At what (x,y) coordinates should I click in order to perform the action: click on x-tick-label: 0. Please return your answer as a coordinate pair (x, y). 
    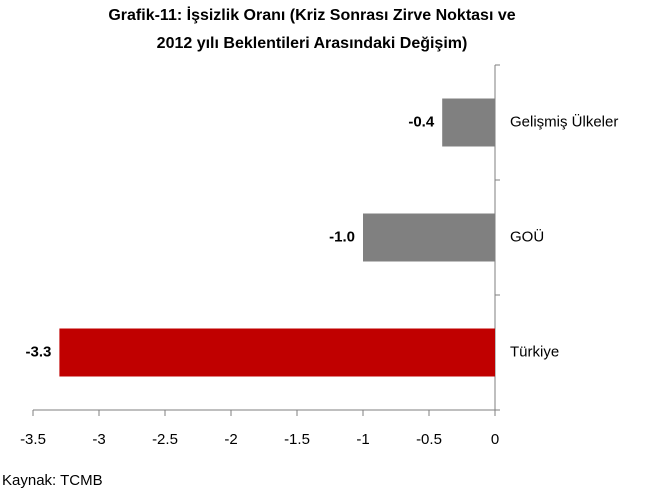
    Looking at the image, I should click on (495, 439).